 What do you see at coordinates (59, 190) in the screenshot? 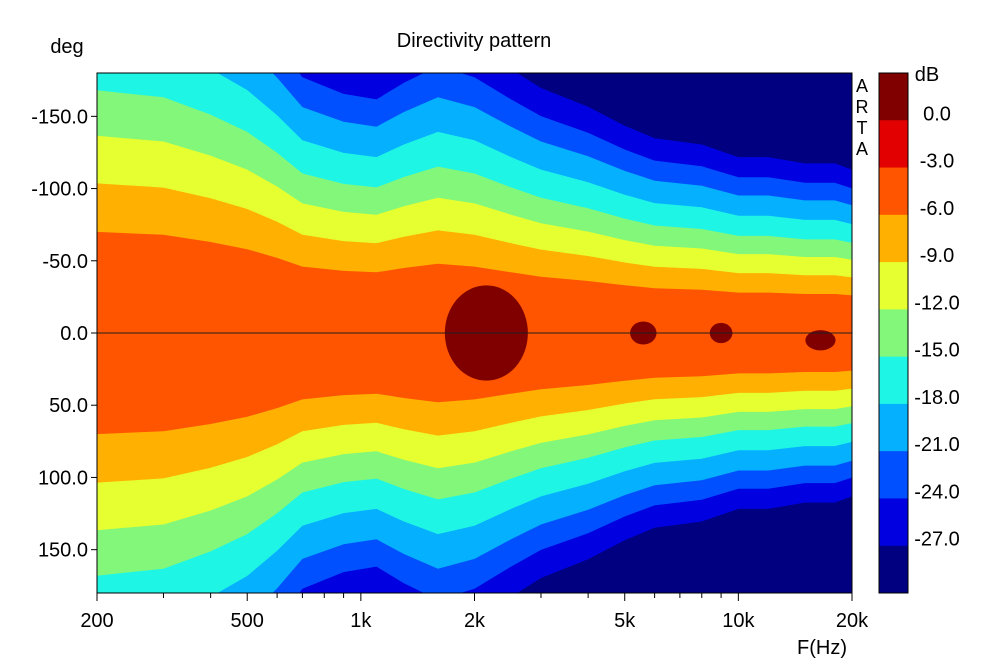
I see `y-tick-label: -100.0` at bounding box center [59, 190].